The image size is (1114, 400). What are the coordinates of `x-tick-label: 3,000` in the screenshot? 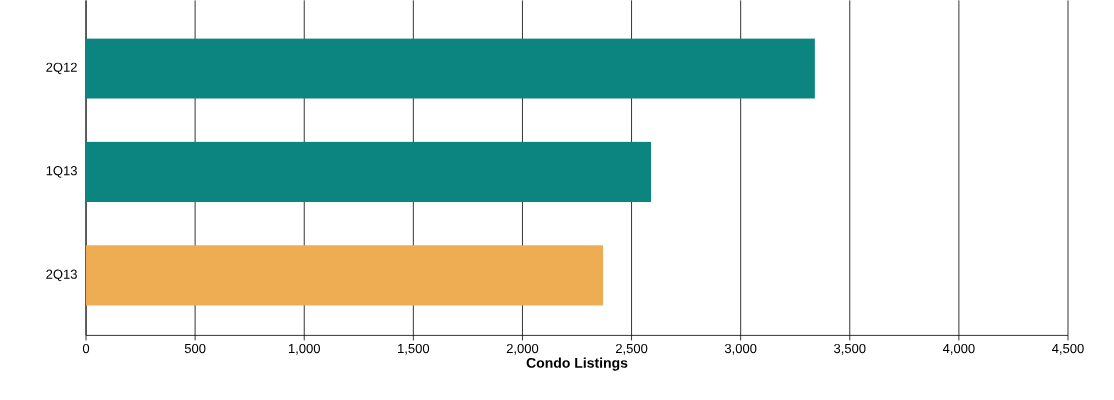 It's located at (740, 349).